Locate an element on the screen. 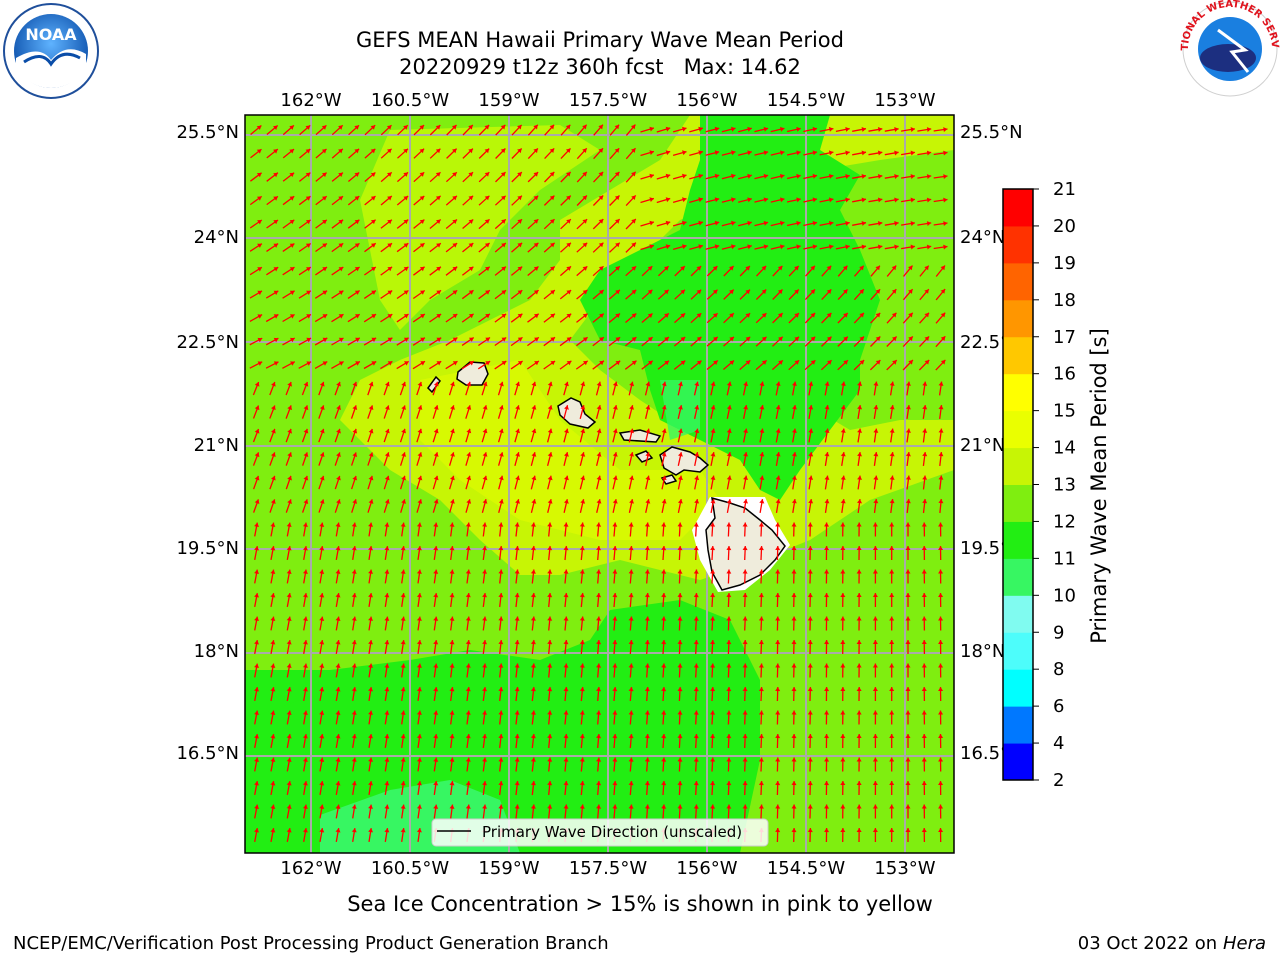  lon-label-bottom: 156°W is located at coordinates (706, 868).